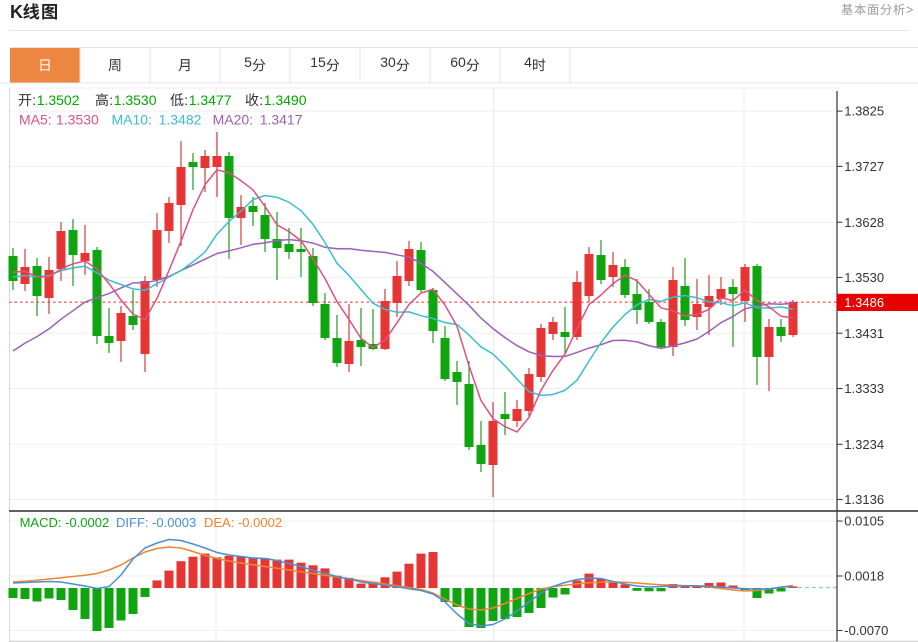 The height and width of the screenshot is (642, 918). Describe the element at coordinates (281, 120) in the screenshot. I see `svg-text: 1.3417` at that location.